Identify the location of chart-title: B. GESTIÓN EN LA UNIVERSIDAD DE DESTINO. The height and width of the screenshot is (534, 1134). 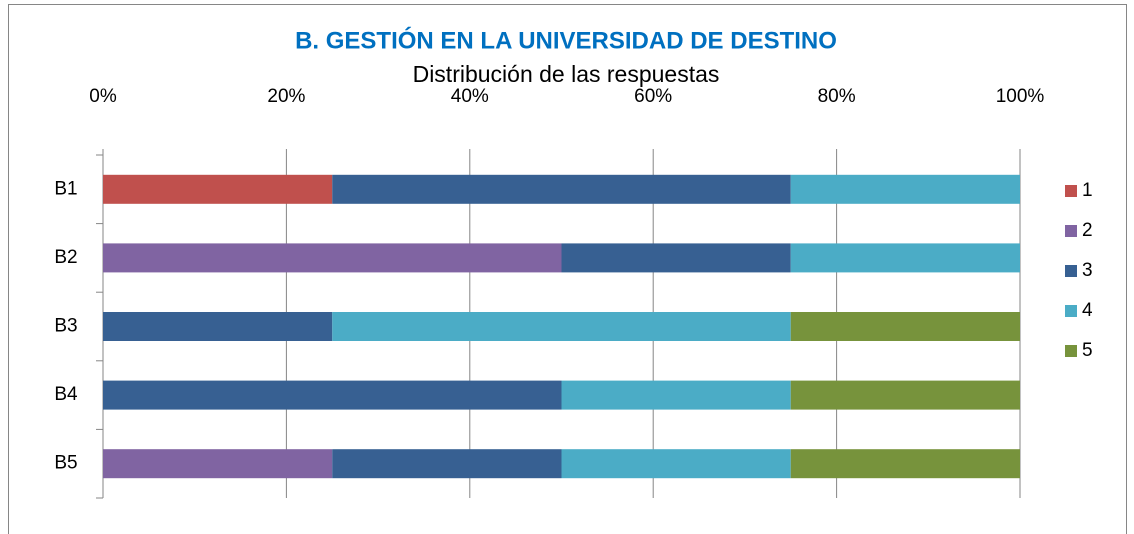
(566, 40).